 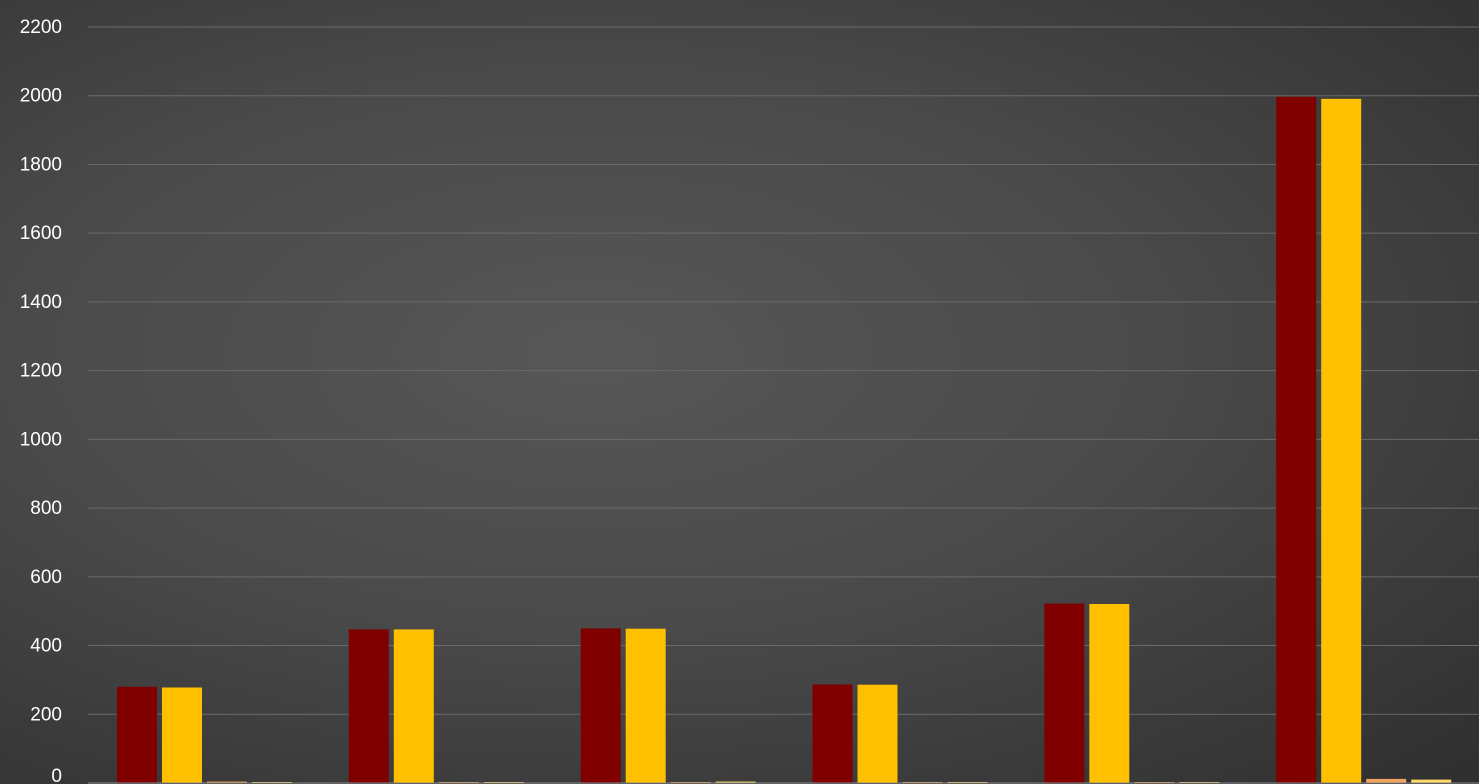 I want to click on y-tick-label: 800, so click(x=46, y=508).